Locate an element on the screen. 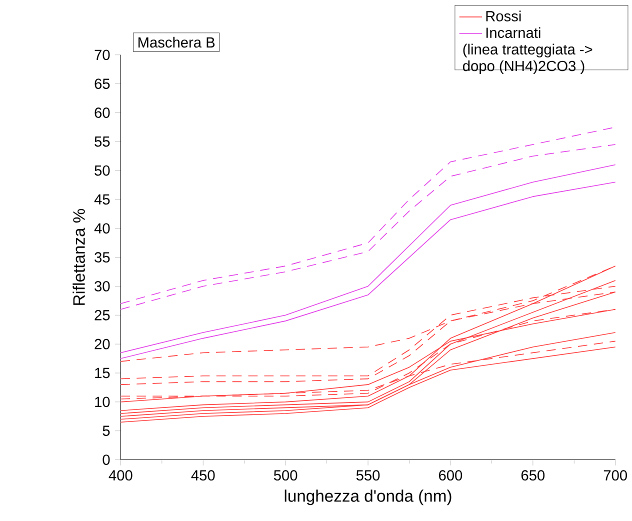  x-tick-label: 400 is located at coordinates (120, 475).